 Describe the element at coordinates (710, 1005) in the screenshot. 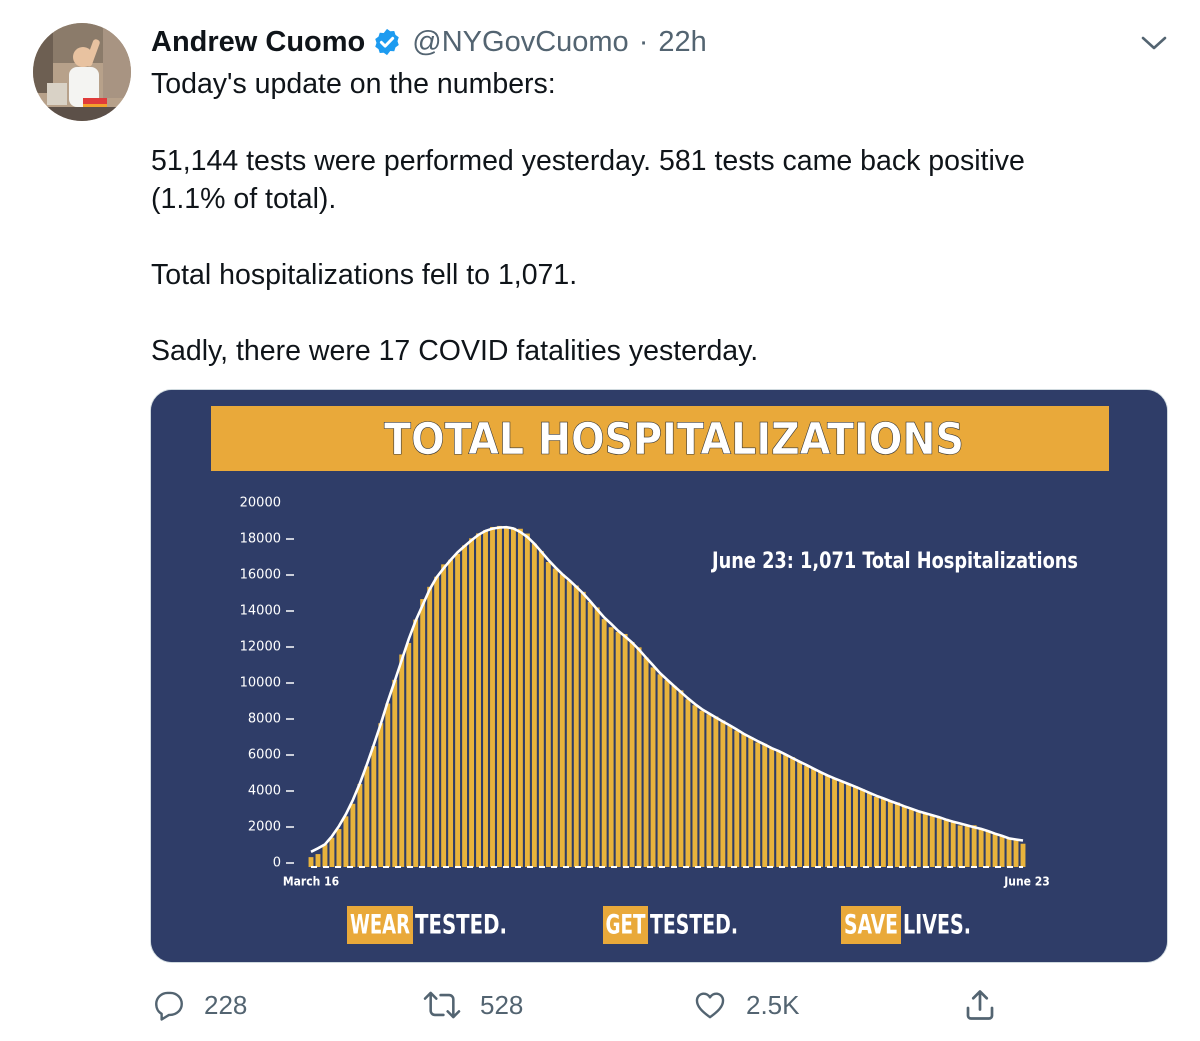

I see `heart-icon` at that location.